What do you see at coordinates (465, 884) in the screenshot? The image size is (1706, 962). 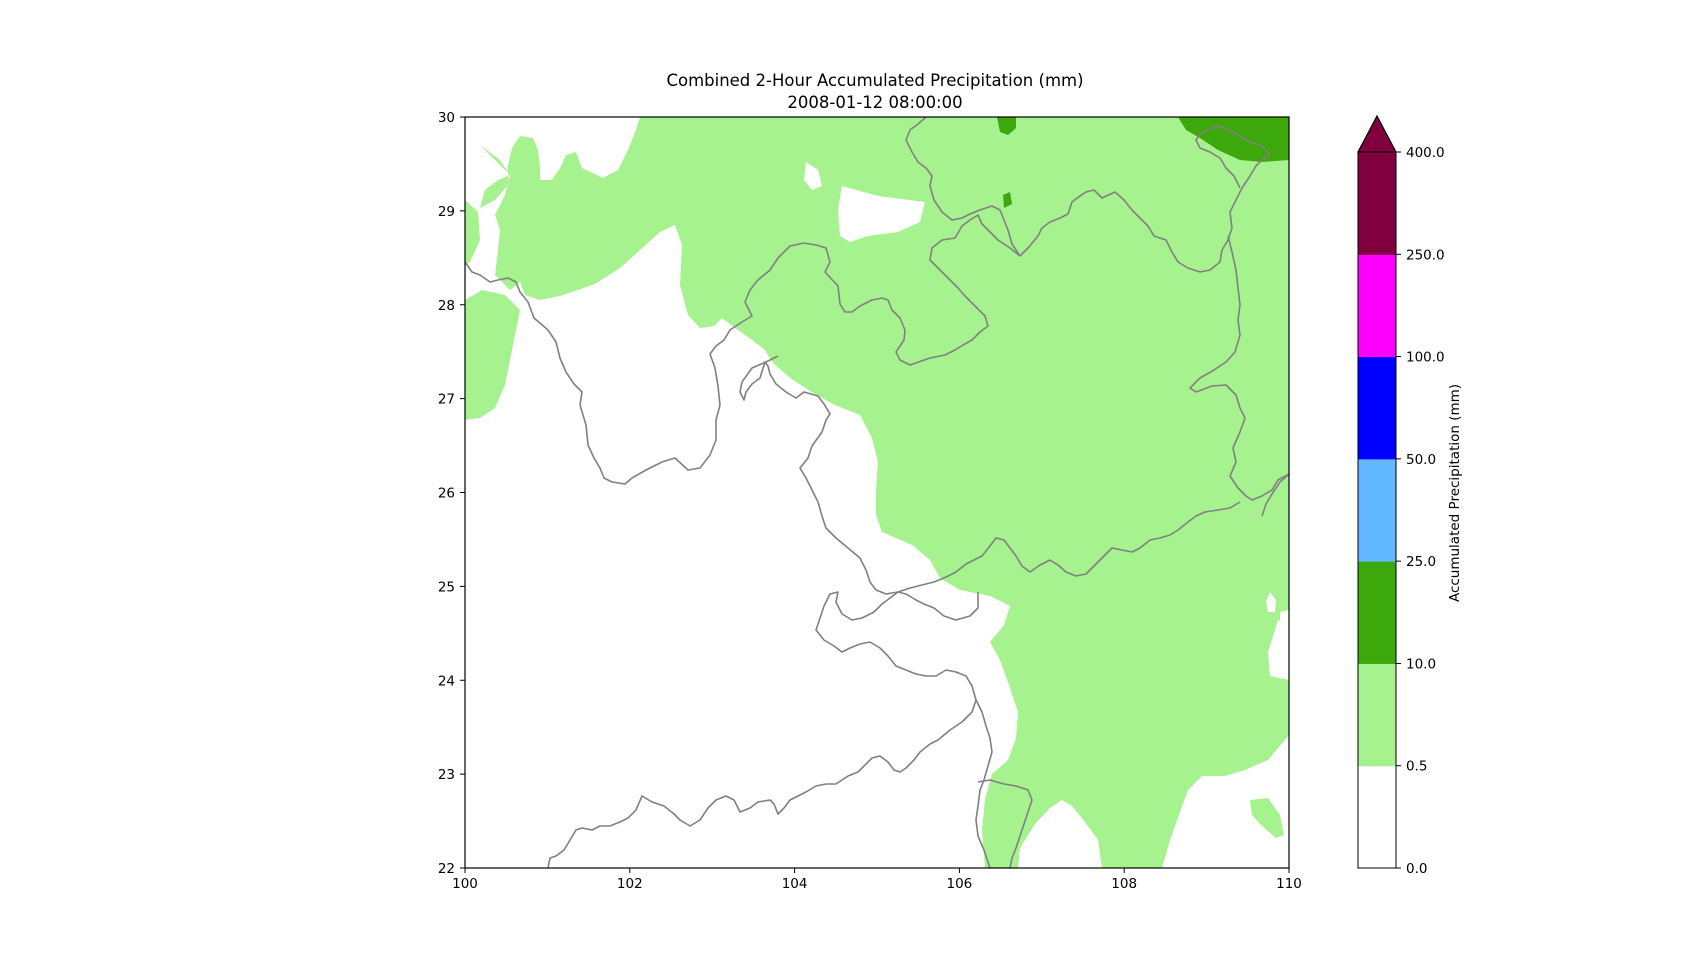 I see `x-tick-label: 100` at bounding box center [465, 884].